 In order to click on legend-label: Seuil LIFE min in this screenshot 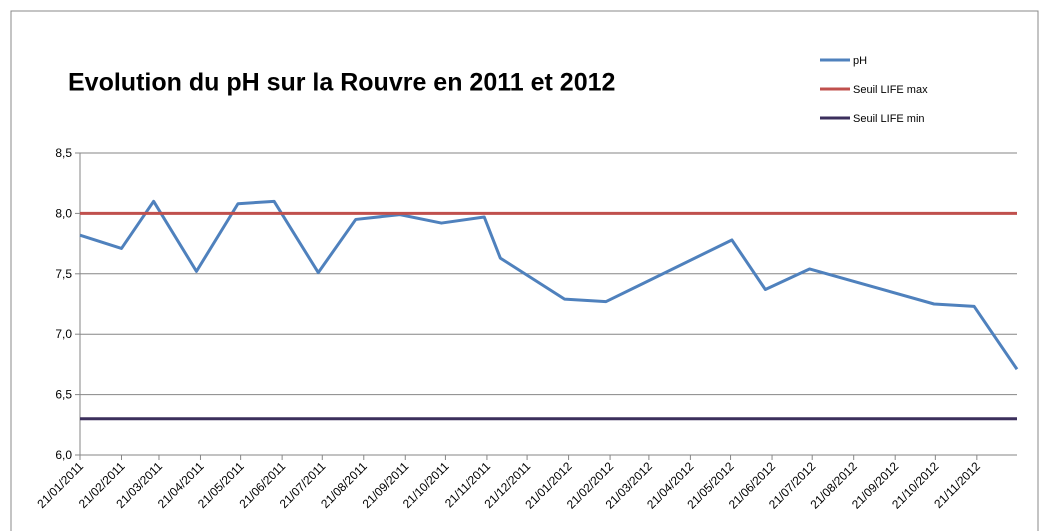, I will do `click(889, 119)`.